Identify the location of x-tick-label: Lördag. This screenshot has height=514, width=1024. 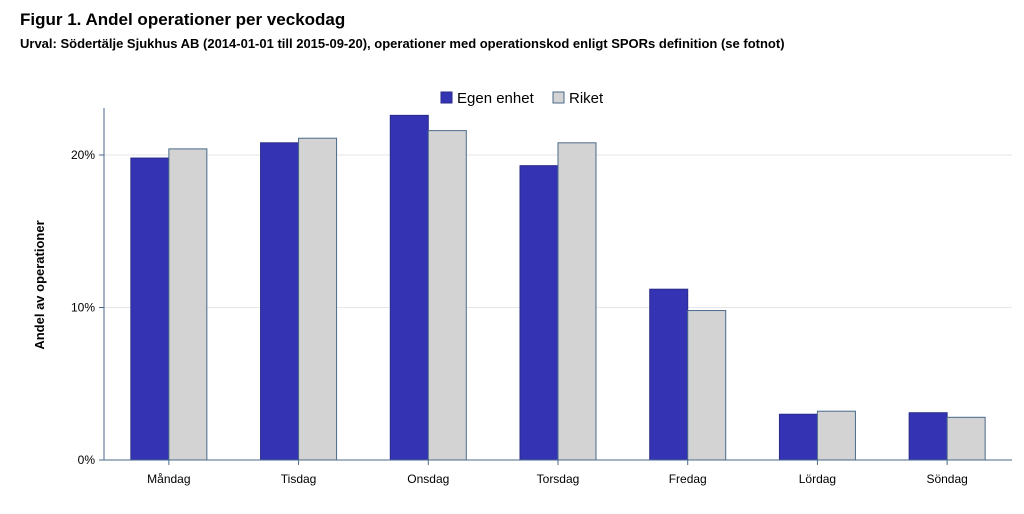
(817, 479).